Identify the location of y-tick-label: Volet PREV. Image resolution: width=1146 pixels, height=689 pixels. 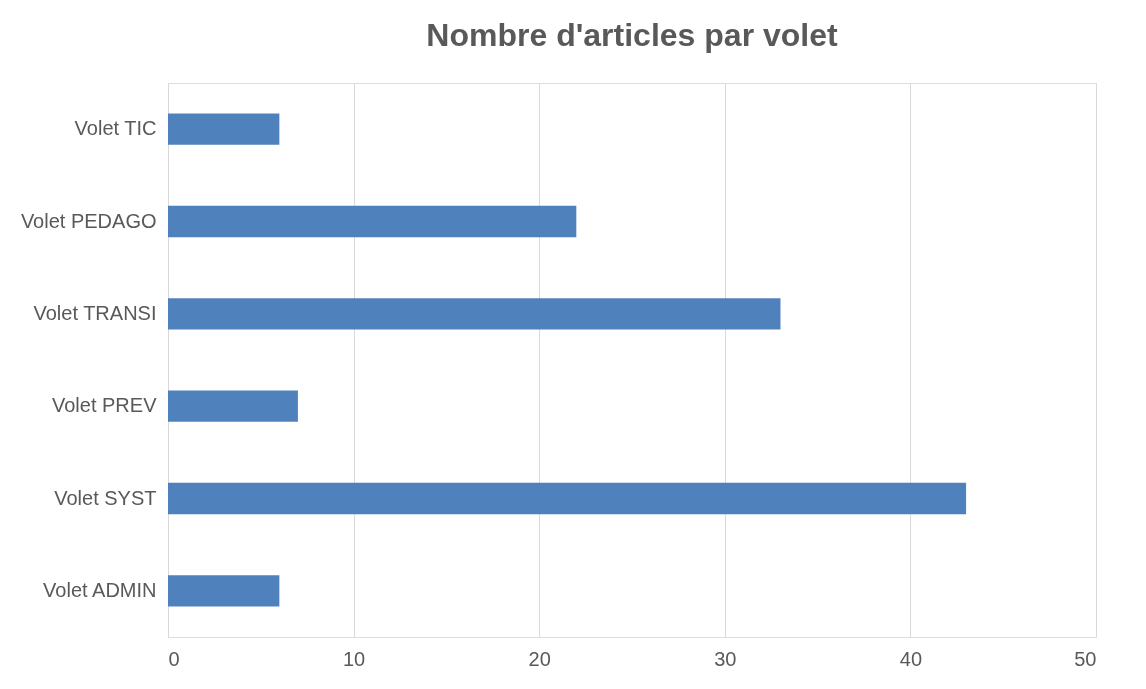
(104, 405).